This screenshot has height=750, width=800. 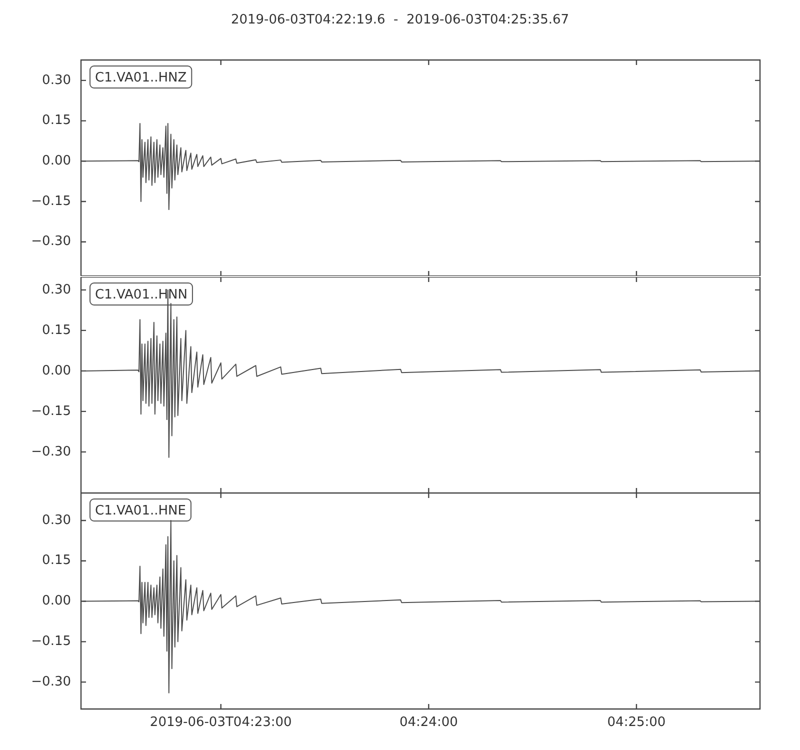 I want to click on annotation: C1.VA01..HNE, so click(x=140, y=510).